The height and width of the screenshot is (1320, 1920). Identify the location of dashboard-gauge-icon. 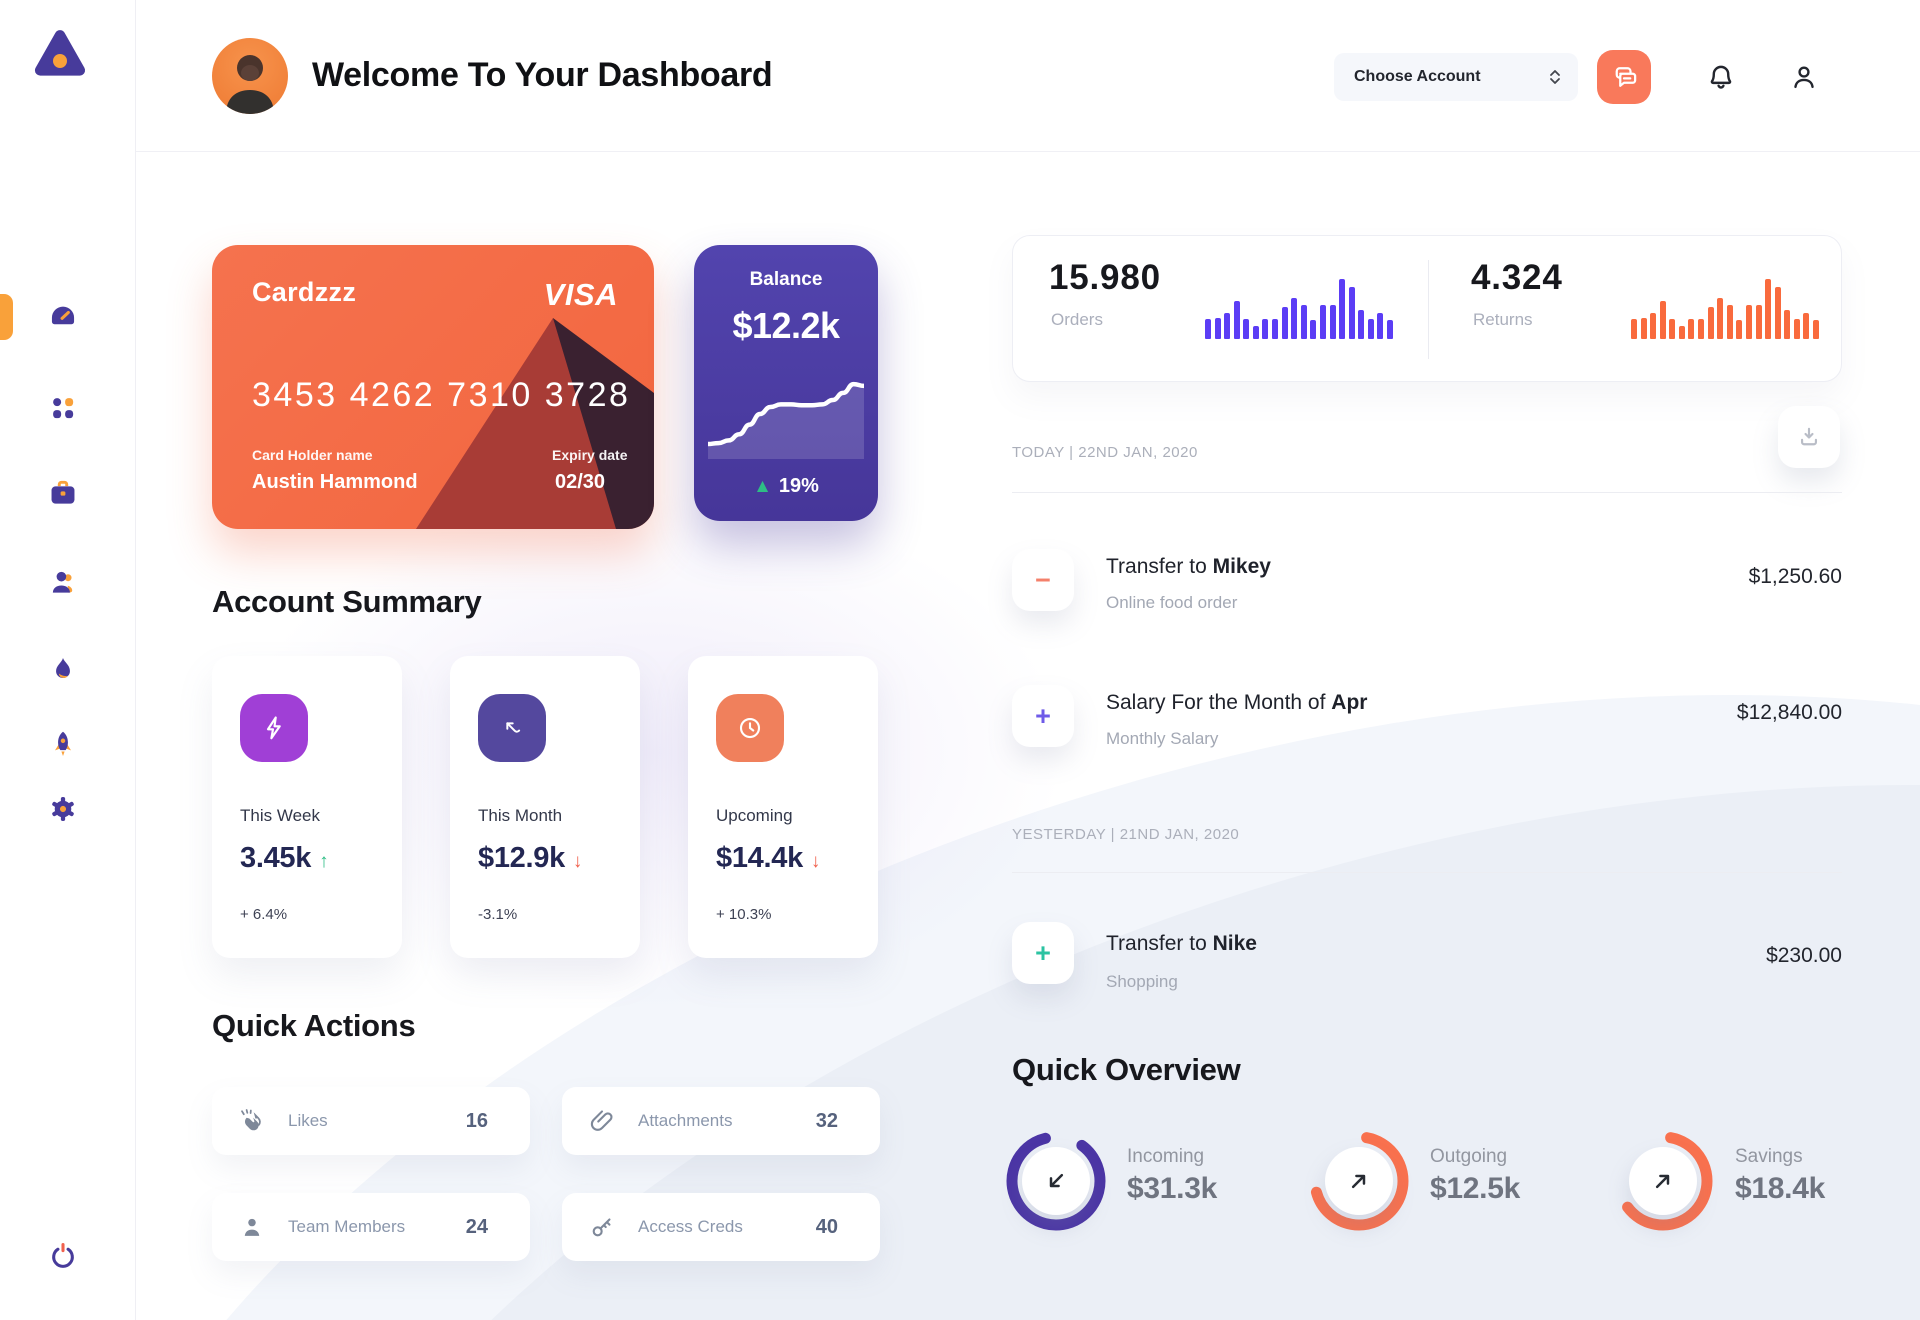
(63, 315).